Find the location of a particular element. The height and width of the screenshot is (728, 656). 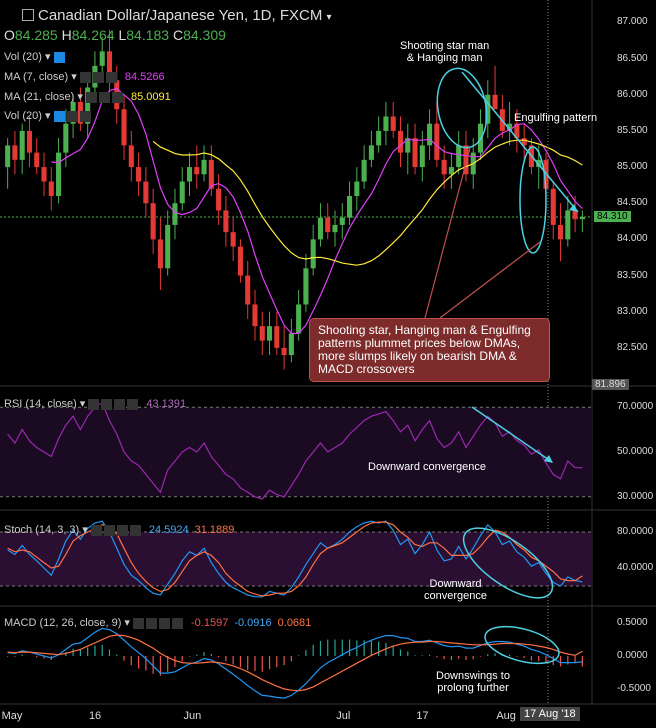

stoch-d-line is located at coordinates (295, 559).